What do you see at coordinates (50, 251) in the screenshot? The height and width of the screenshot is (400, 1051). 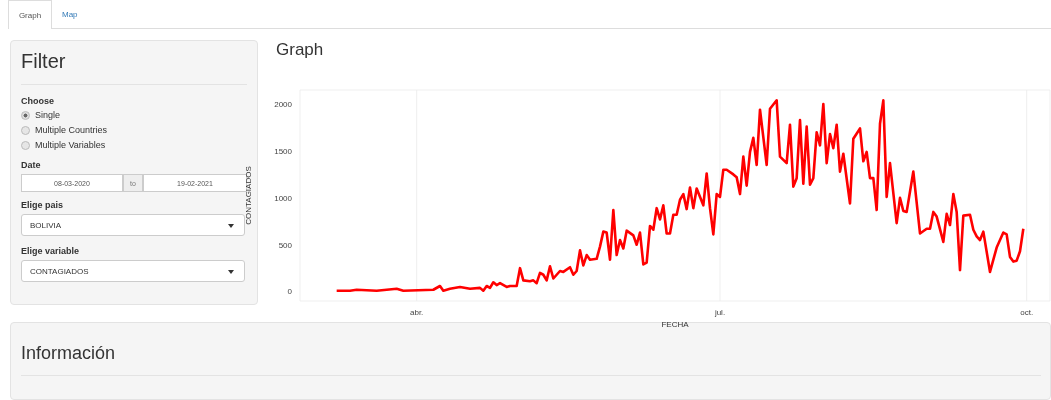 I see `text: Elige variable` at bounding box center [50, 251].